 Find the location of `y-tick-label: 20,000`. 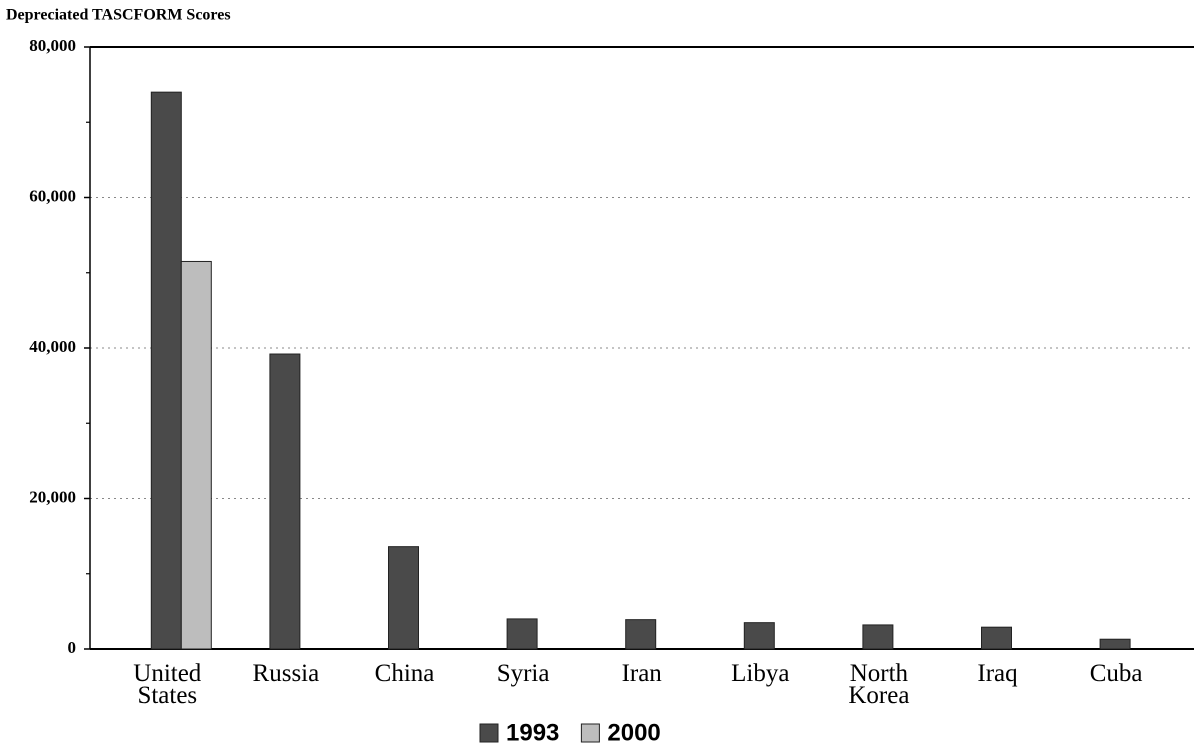

y-tick-label: 20,000 is located at coordinates (52, 496).